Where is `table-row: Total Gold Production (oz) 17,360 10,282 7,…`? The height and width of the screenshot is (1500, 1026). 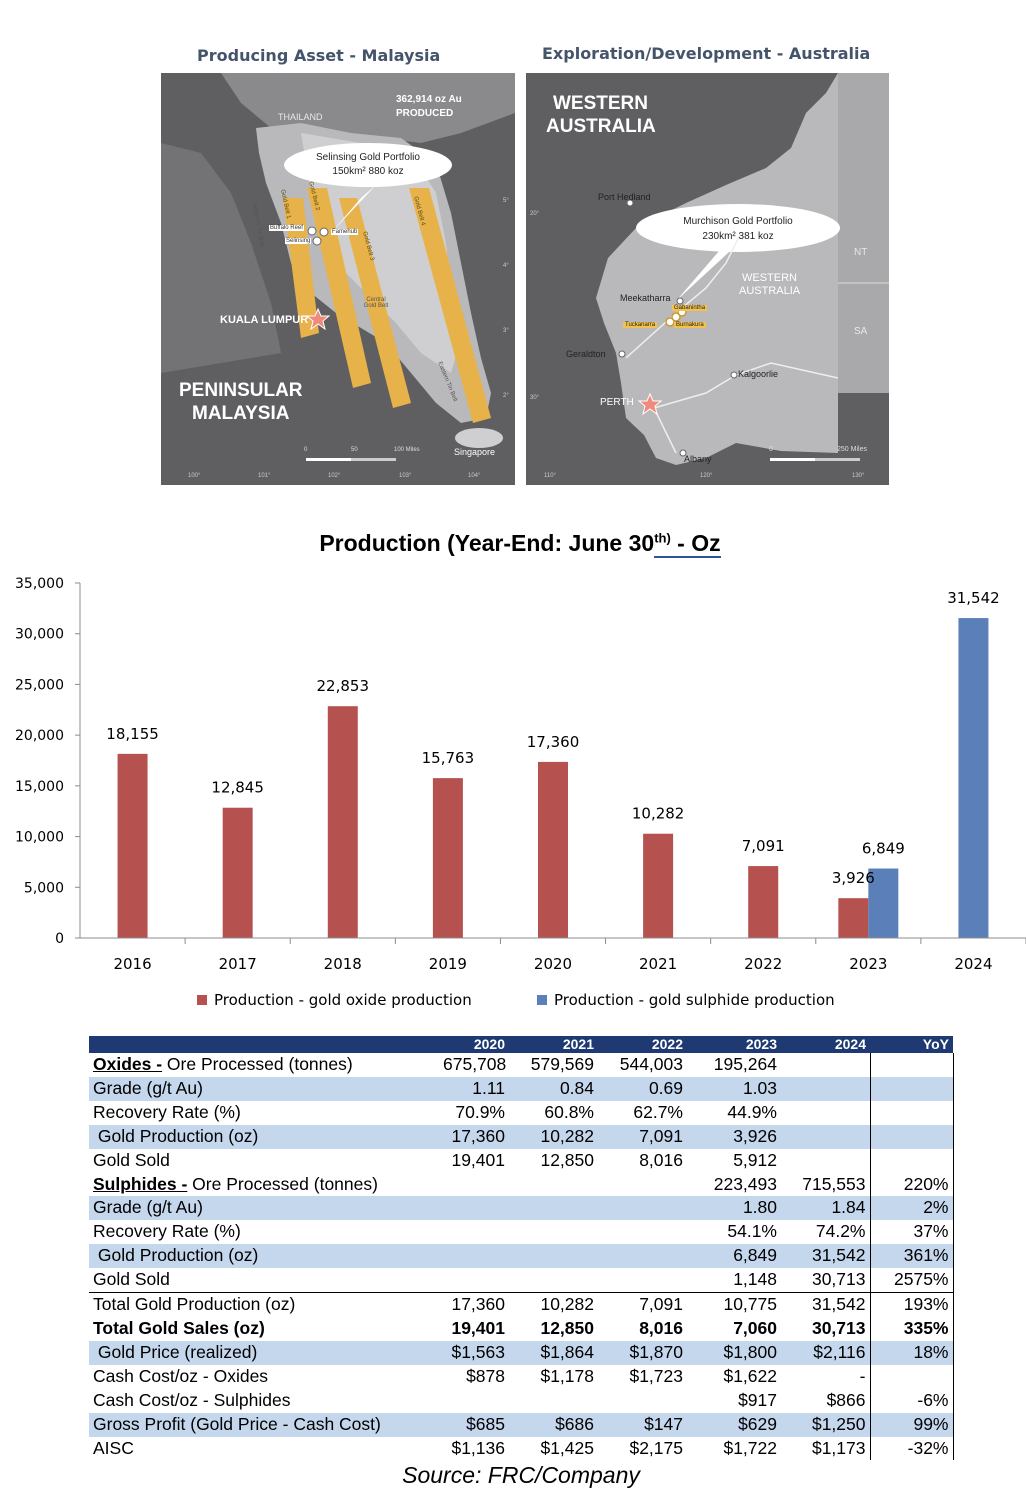 table-row: Total Gold Production (oz) 17,360 10,282 7,… is located at coordinates (521, 1304).